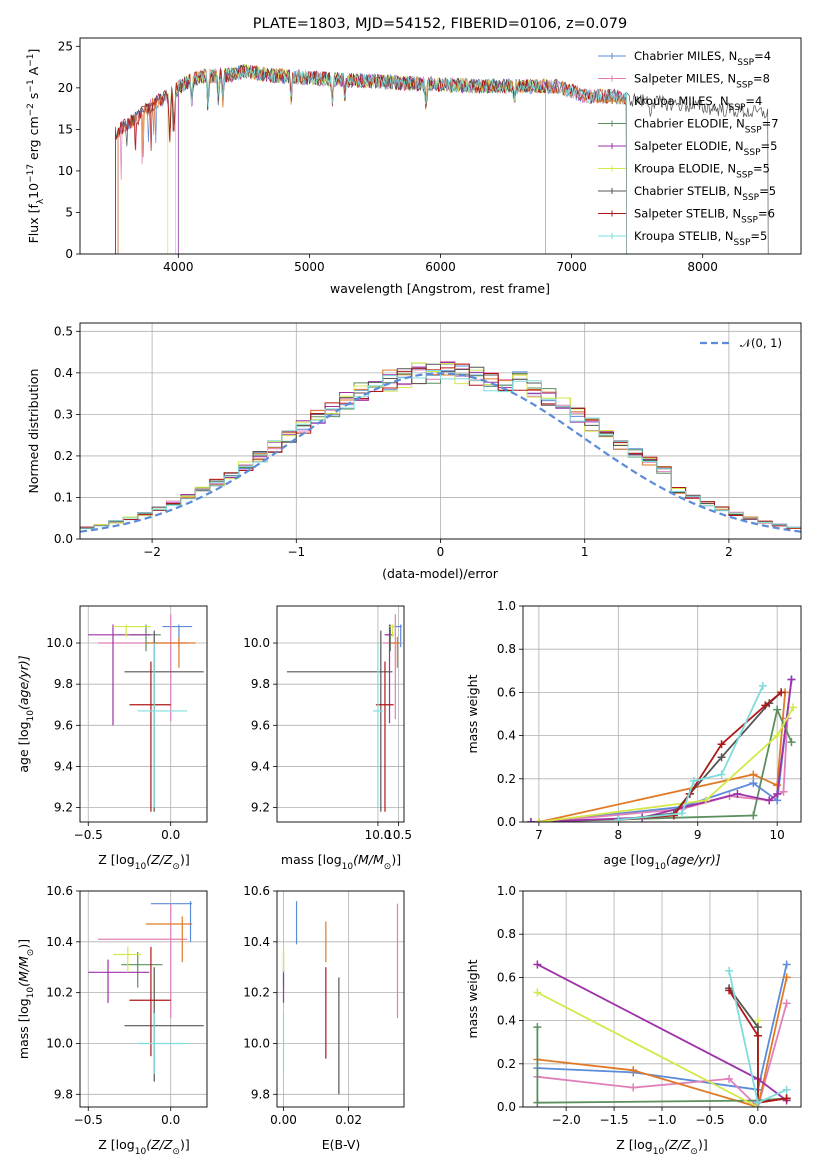  Describe the element at coordinates (634, 1144) in the screenshot. I see `weight-vs-z-xlabel-part: Z [log` at that location.